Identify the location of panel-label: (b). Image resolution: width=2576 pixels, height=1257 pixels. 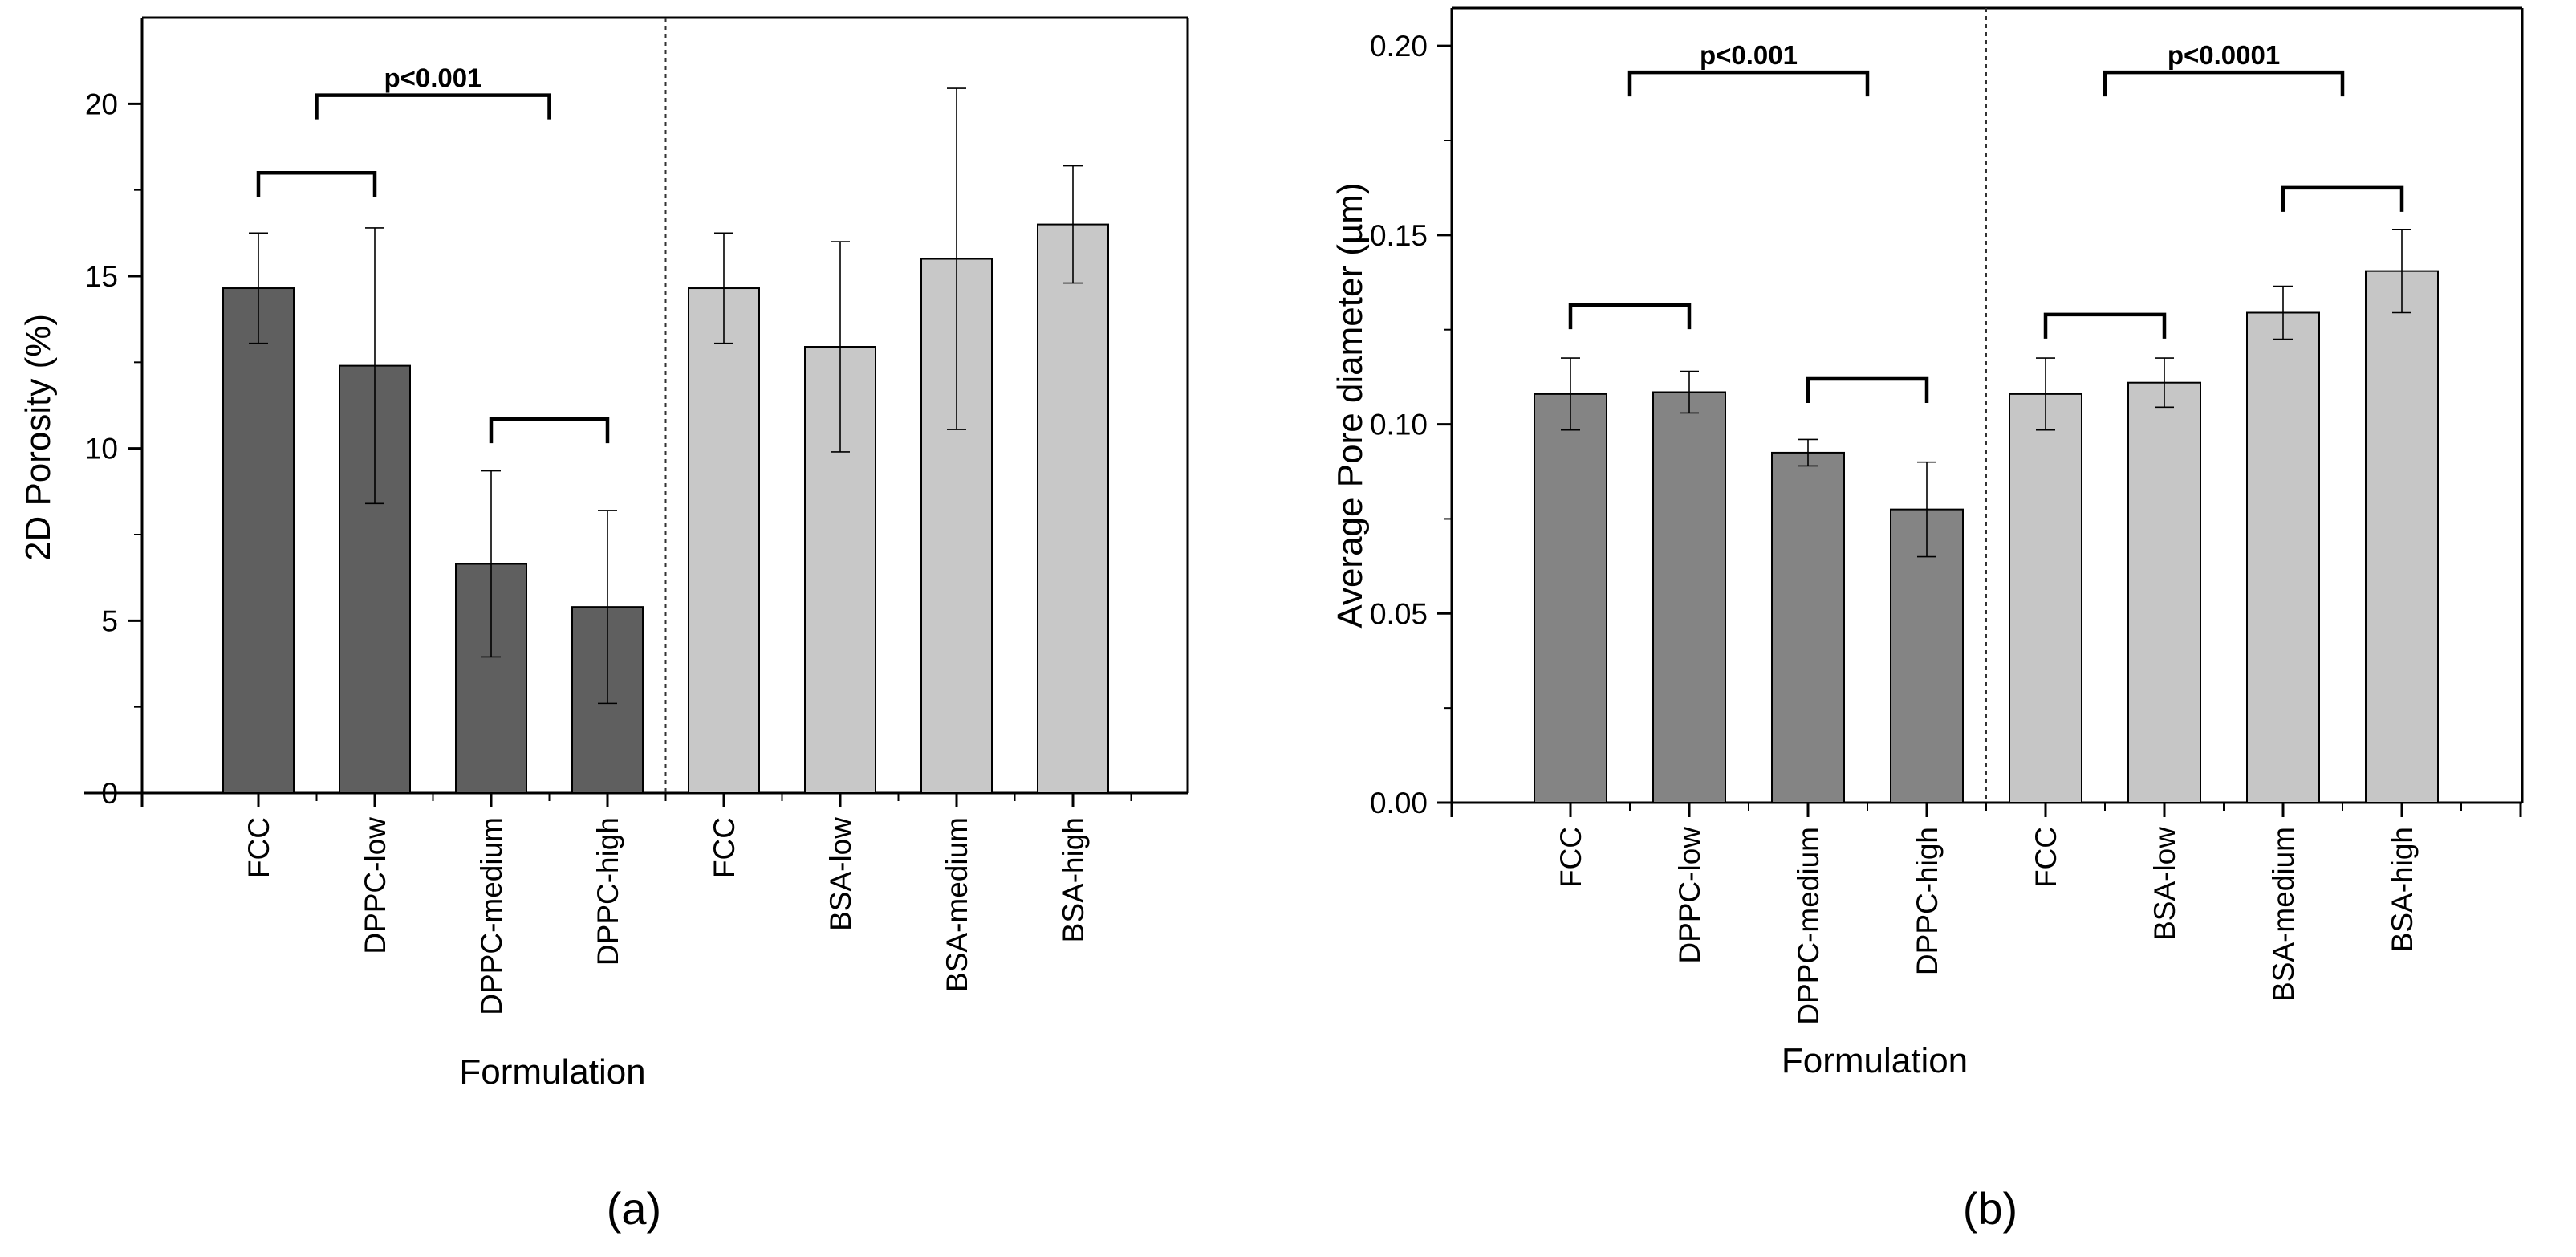
(1990, 1208).